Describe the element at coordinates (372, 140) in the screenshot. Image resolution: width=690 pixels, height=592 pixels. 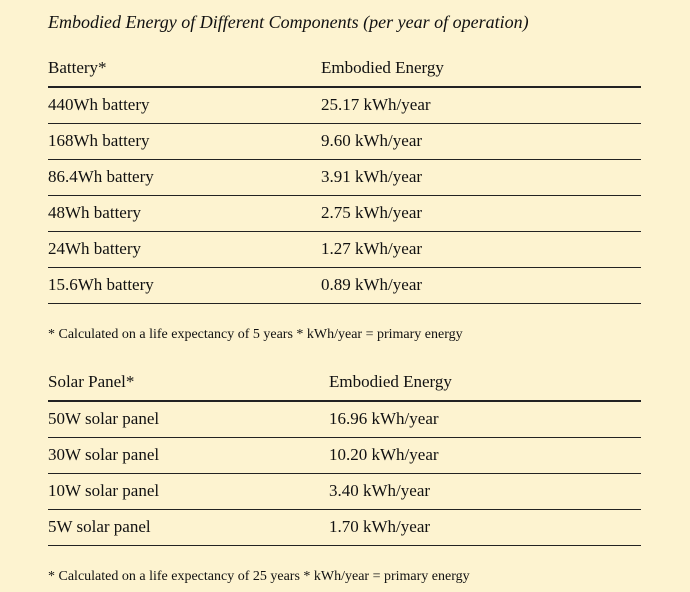
I see `energy-cell: 9.60 kWh/year` at that location.